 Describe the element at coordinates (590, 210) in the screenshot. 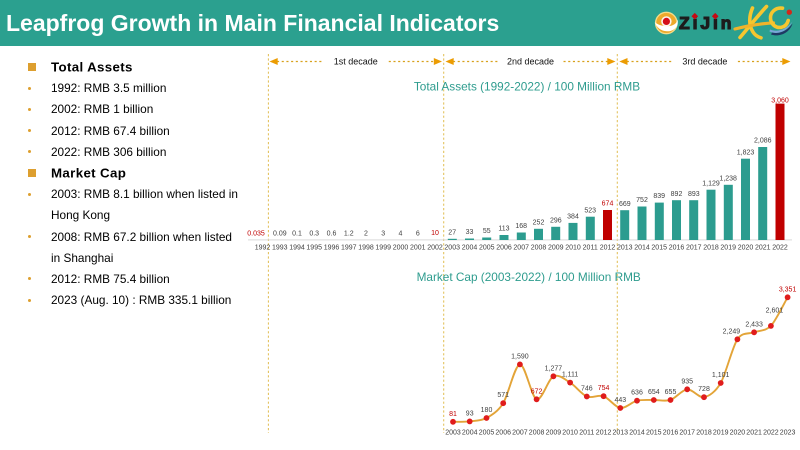

I see `svg-text: 523` at that location.